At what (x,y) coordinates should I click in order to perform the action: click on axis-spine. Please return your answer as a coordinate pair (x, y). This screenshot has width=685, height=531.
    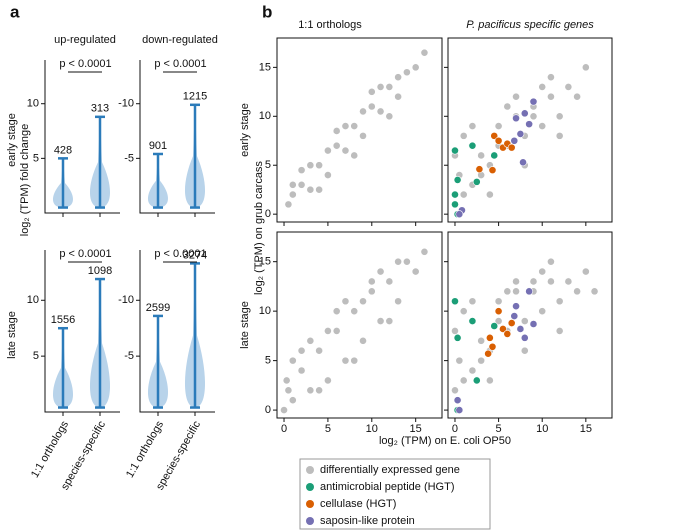
    Looking at the image, I should click on (82, 331).